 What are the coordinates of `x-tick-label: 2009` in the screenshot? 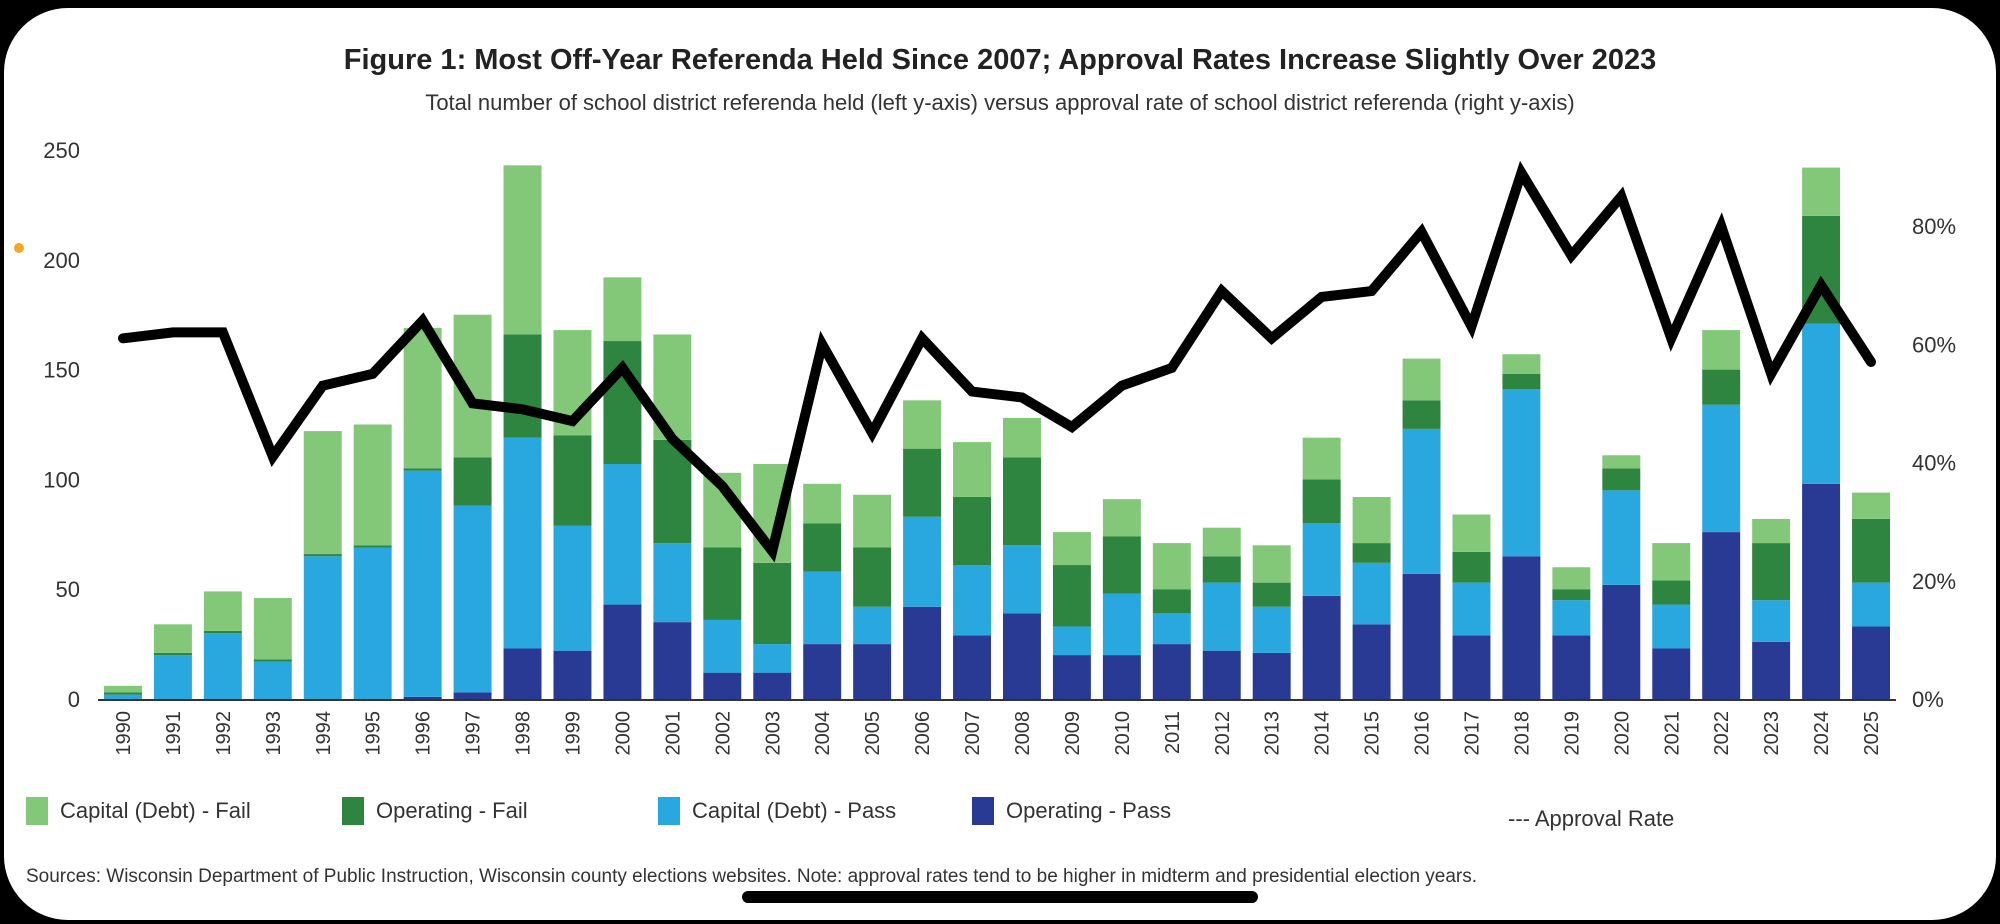 It's located at (1073, 733).